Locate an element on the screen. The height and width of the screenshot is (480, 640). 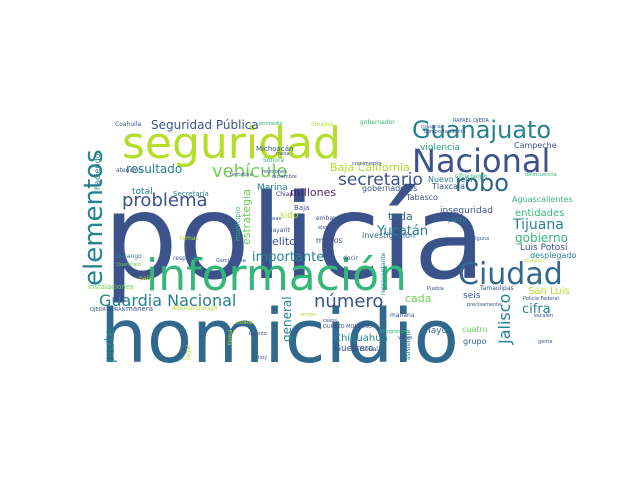
word-crecimiento: crecimiento is located at coordinates (366, 164).